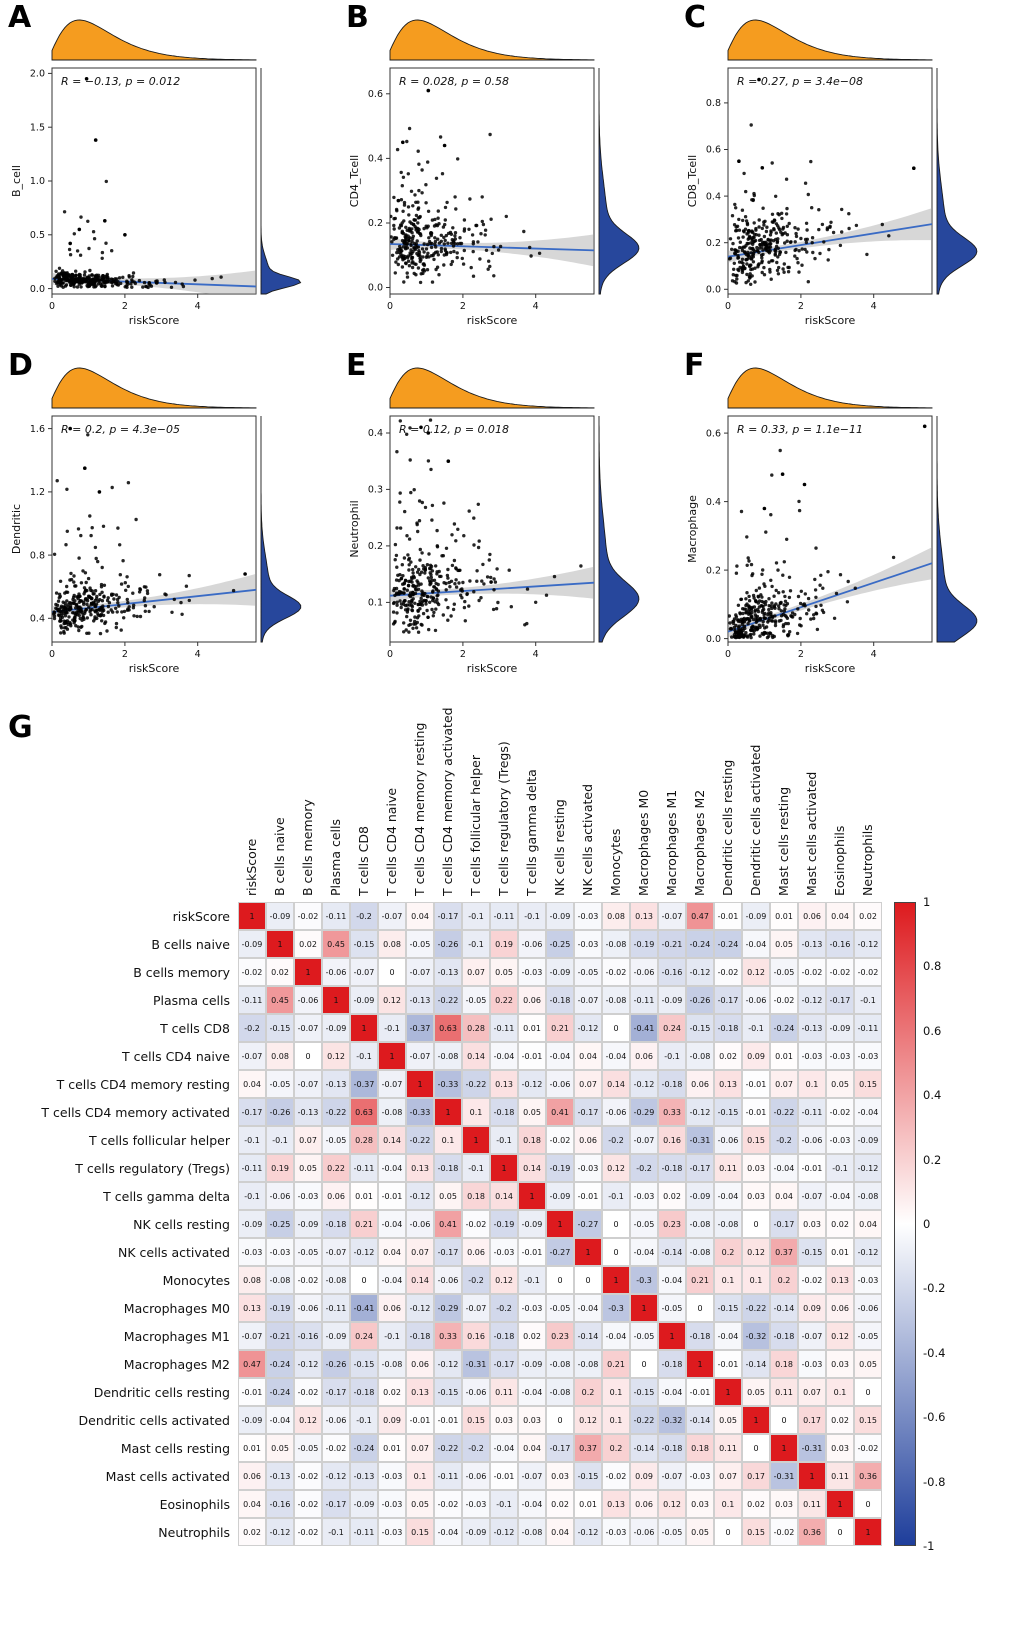  I want to click on svg-text: 2, so click(125, 654).